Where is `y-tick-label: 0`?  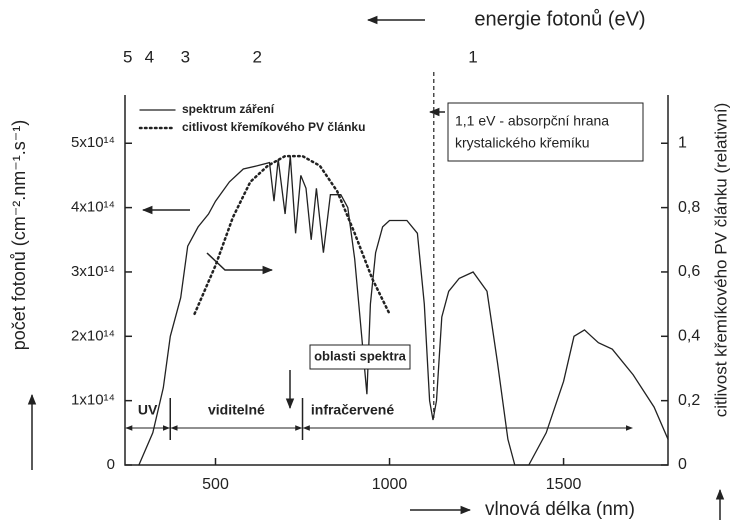 y-tick-label: 0 is located at coordinates (111, 464).